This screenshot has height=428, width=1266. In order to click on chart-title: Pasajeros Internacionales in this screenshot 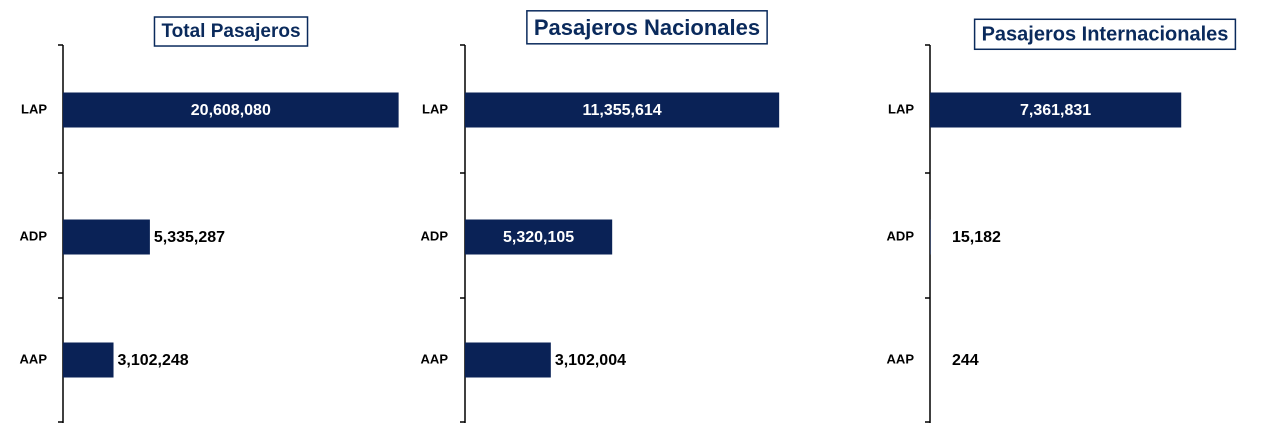, I will do `click(1105, 34)`.